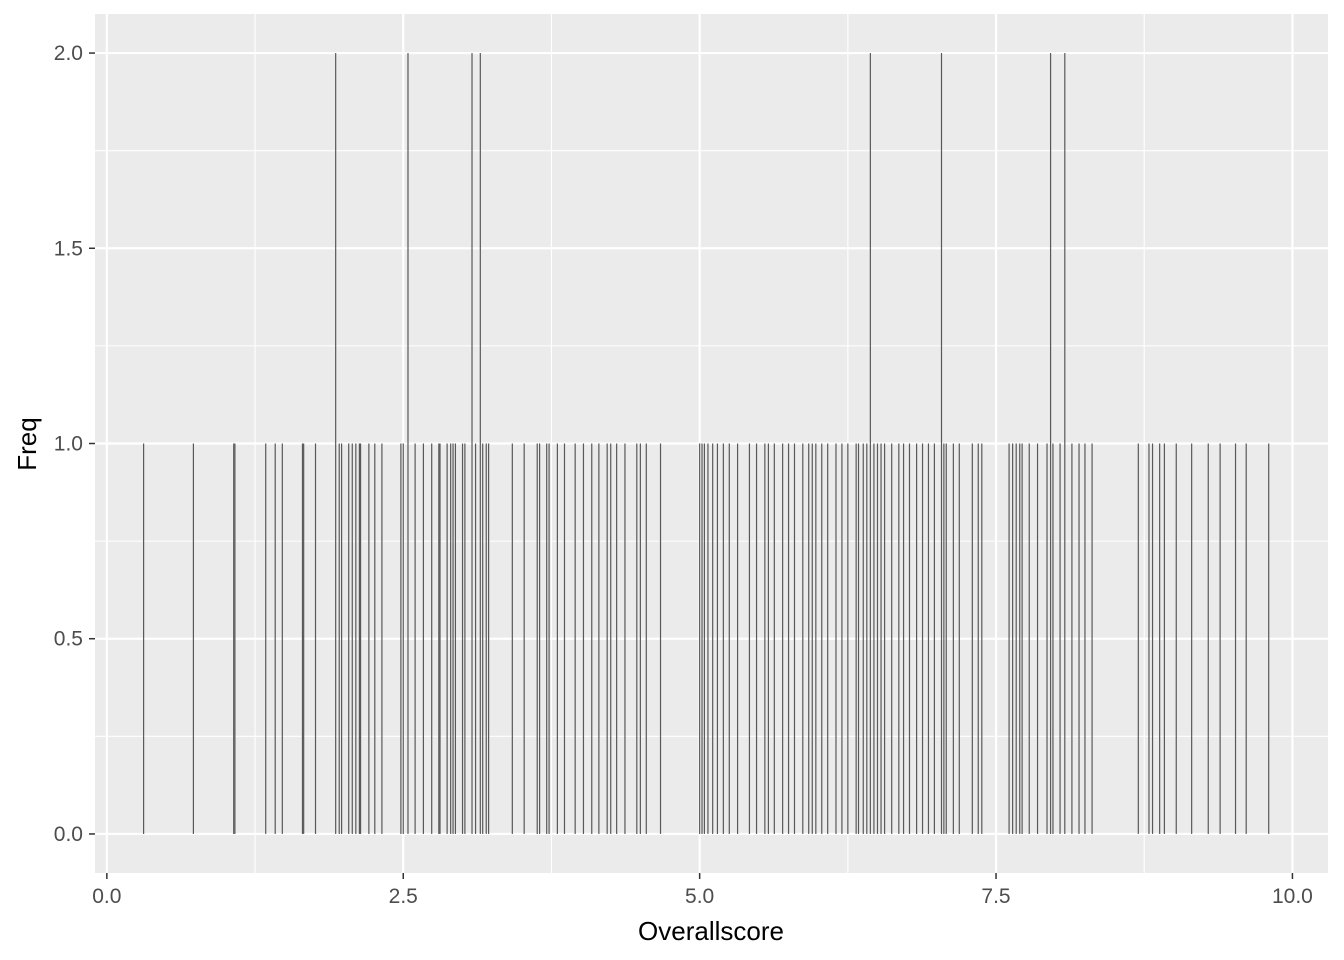 This screenshot has height=960, width=1344. Describe the element at coordinates (68, 834) in the screenshot. I see `y-tick-label: 0.0` at that location.